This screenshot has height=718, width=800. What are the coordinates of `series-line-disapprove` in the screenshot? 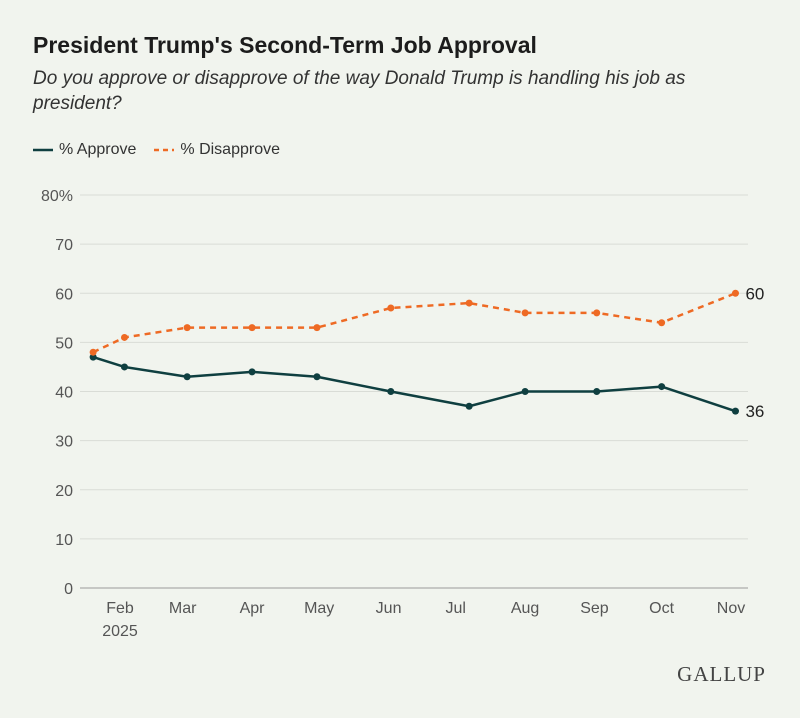 It's located at (414, 323).